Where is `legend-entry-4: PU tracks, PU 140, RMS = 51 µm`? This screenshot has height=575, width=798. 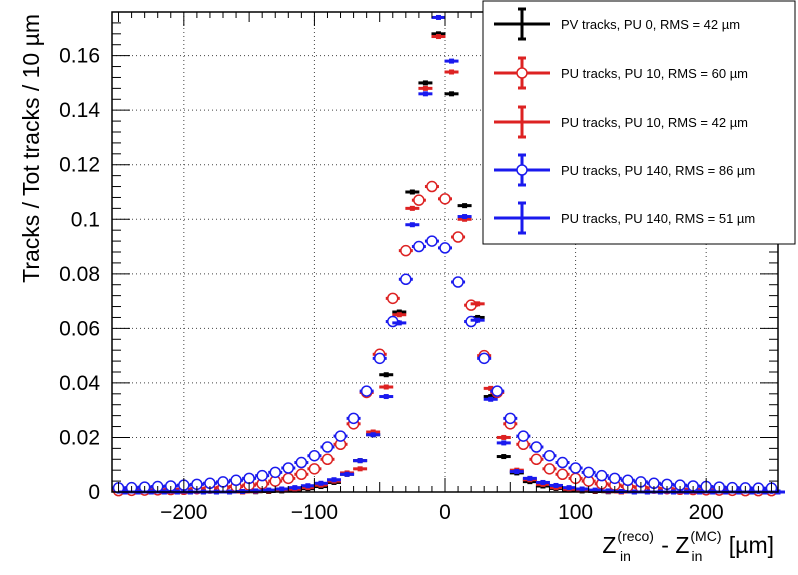
legend-entry-4: PU tracks, PU 140, RMS = 51 µm is located at coordinates (624, 218).